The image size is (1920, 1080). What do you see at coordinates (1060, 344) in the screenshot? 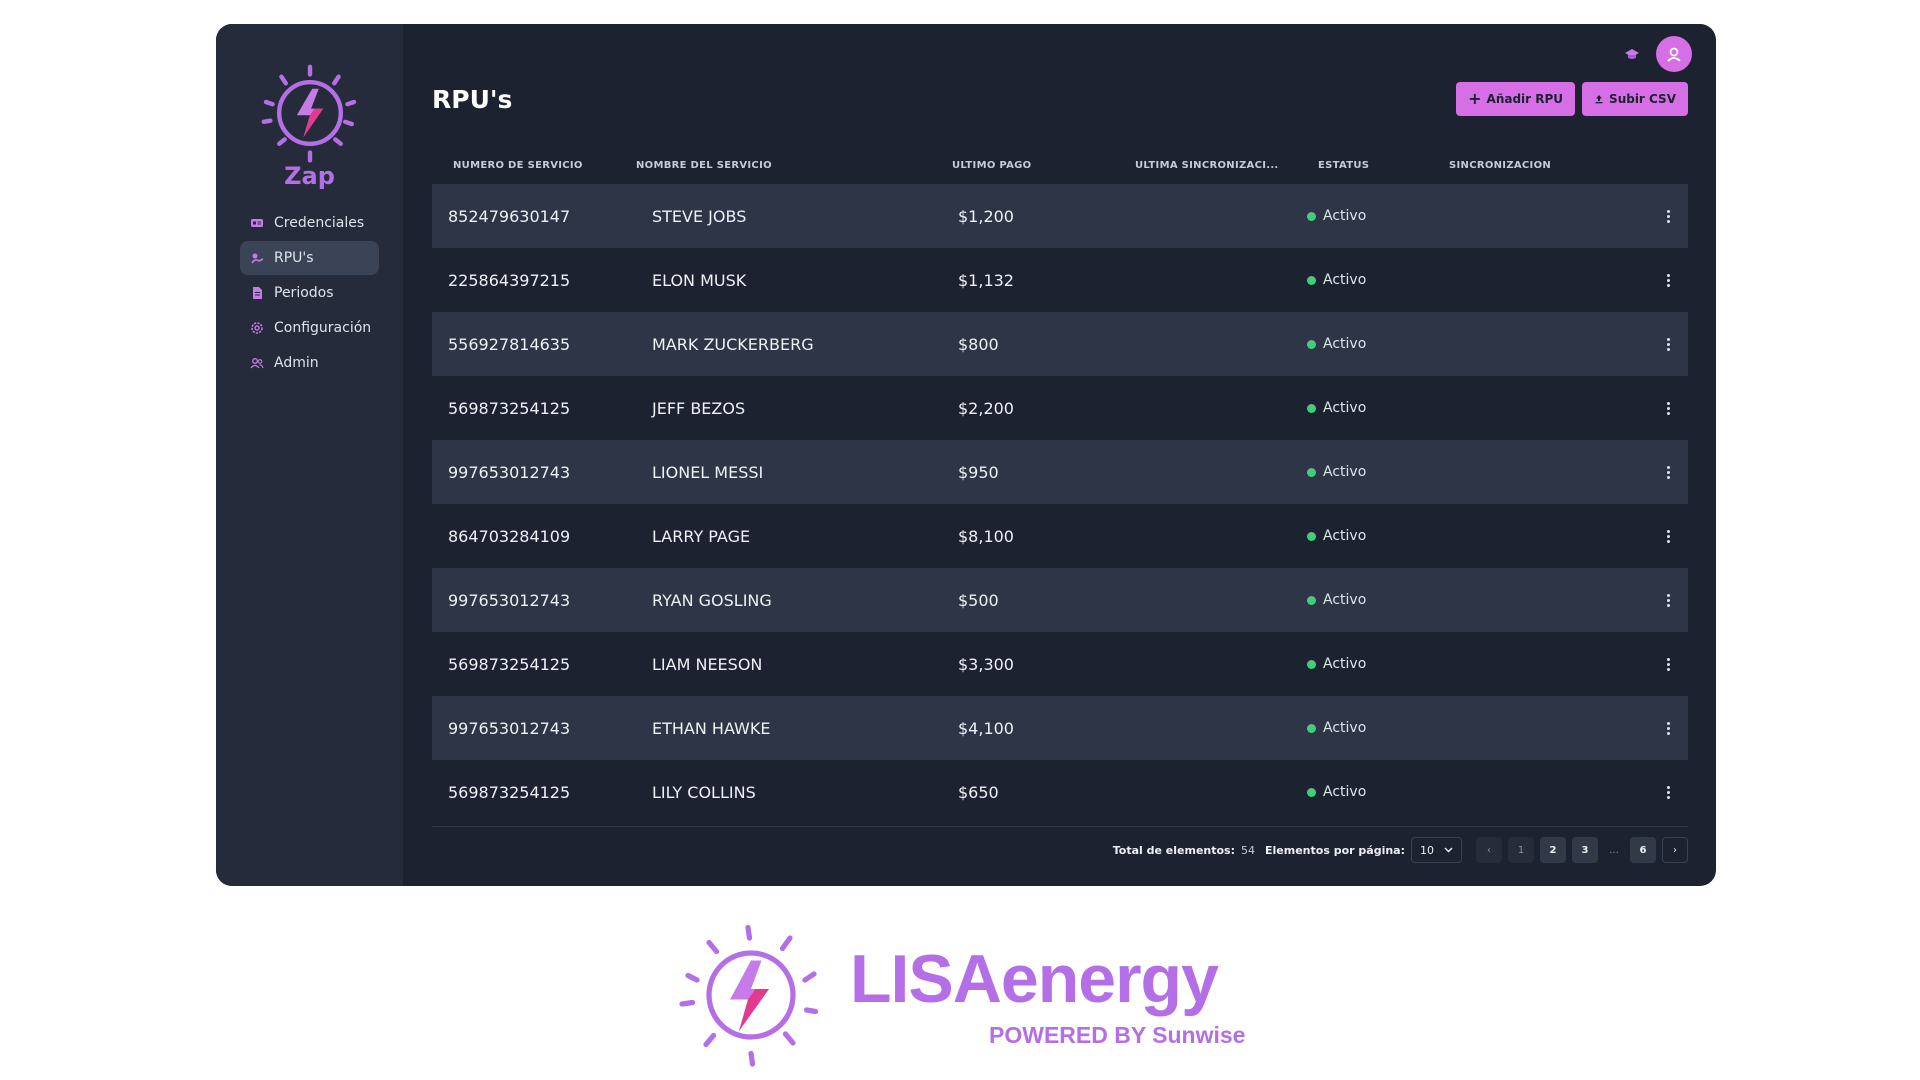
I see `table-row: 556927814635 MARK ZUCKERBERG $800 Activo` at bounding box center [1060, 344].